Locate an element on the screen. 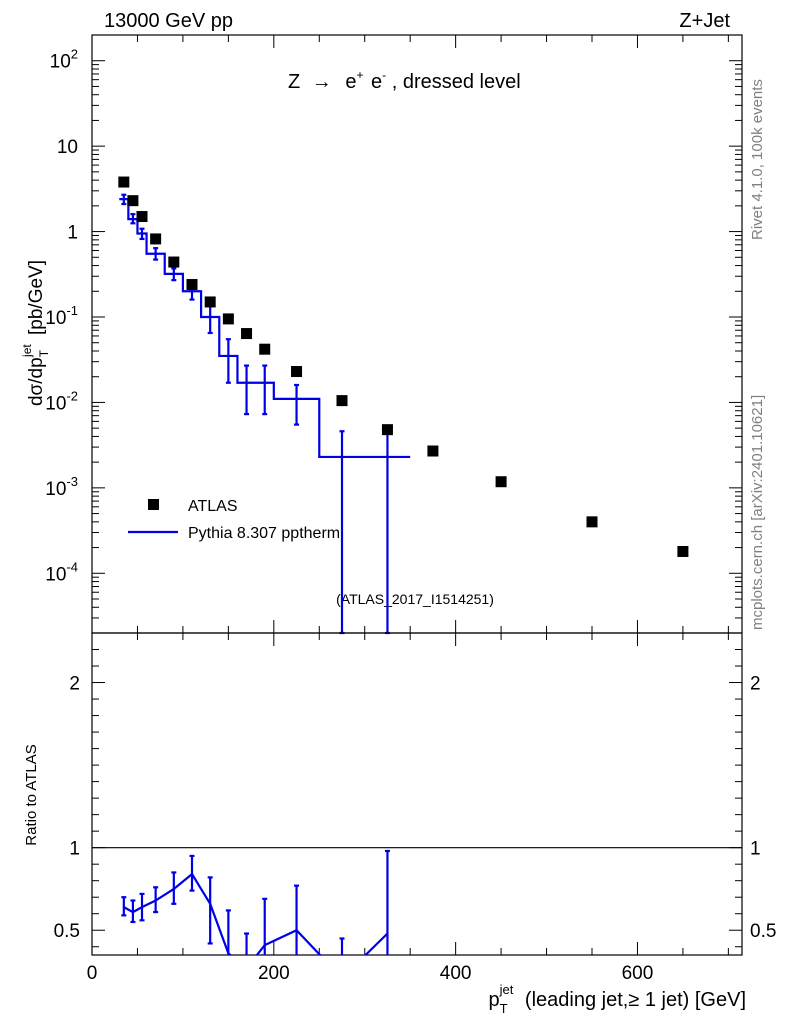 The image size is (786, 1024). main-y-tick-label: 10² is located at coordinates (64, 60).